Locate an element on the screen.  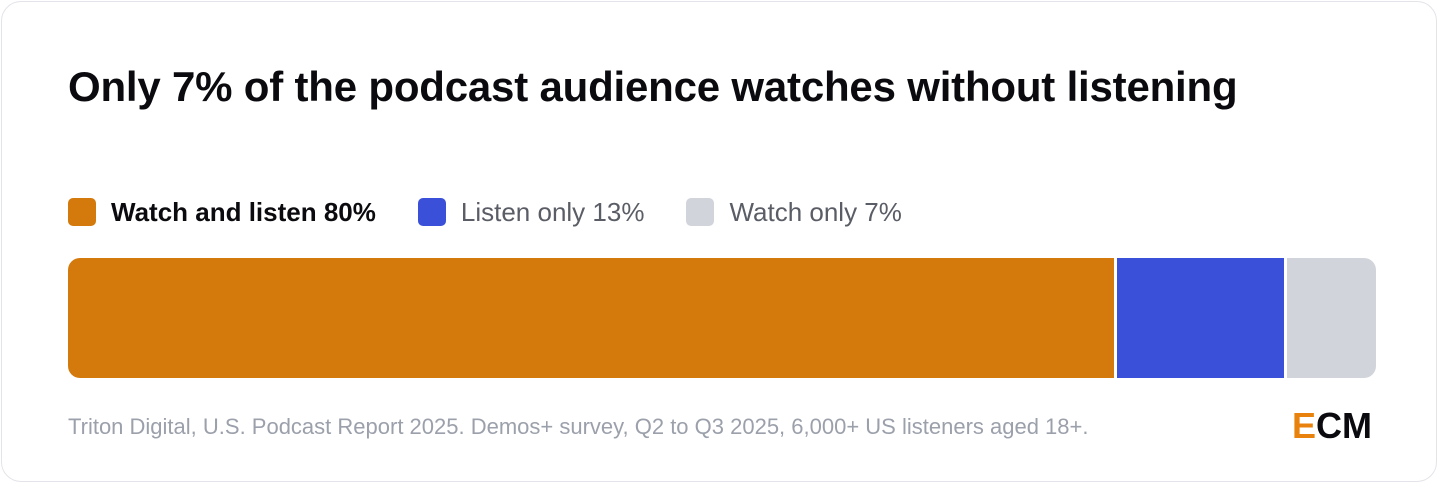
legend-label-watch-only: Watch only 7% is located at coordinates (815, 211).